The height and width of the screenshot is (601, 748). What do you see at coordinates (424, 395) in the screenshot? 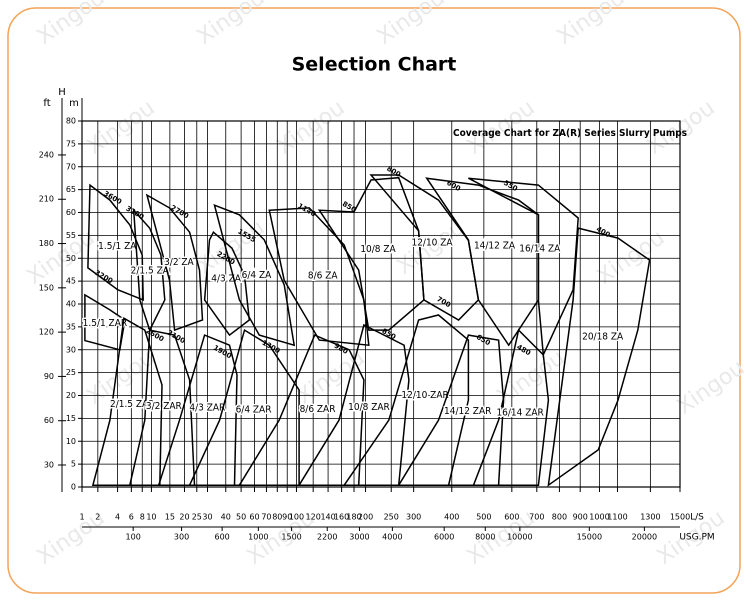
I see `region-label: 12/10 ZAR` at bounding box center [424, 395].